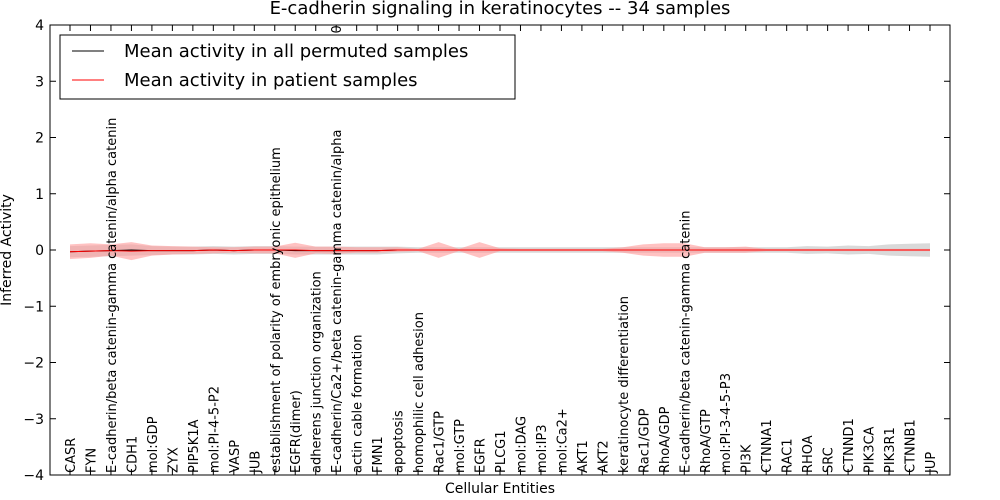 The image size is (1000, 500). Describe the element at coordinates (706, 441) in the screenshot. I see `x-tick-label: RhoA/GTP` at that location.